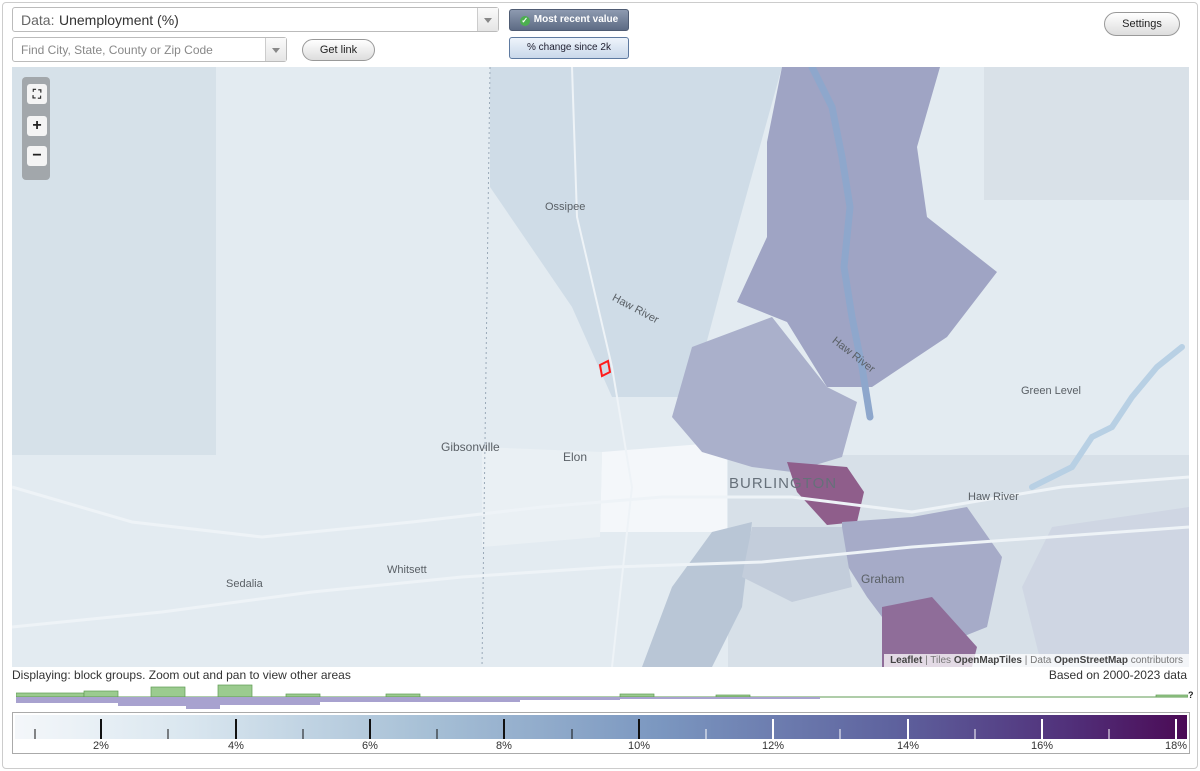 The image size is (1200, 771). What do you see at coordinates (569, 48) in the screenshot?
I see `pct-change-button: % change since 2k` at bounding box center [569, 48].